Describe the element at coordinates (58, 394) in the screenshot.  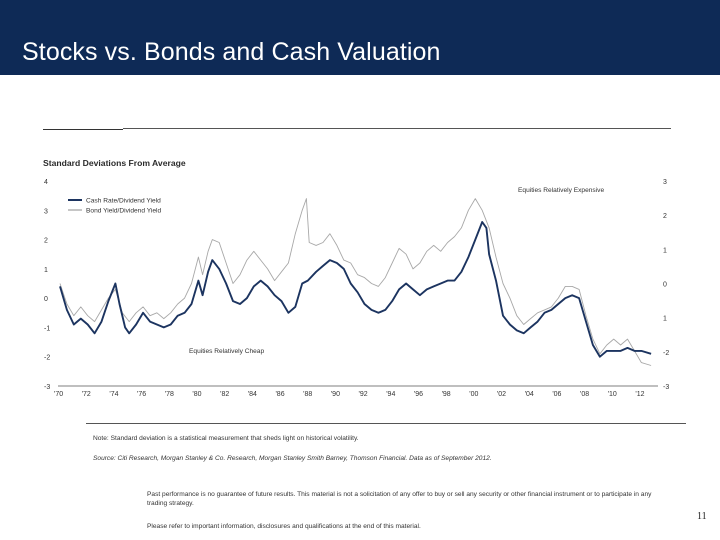
I see `x-tick-label: '70` at that location.